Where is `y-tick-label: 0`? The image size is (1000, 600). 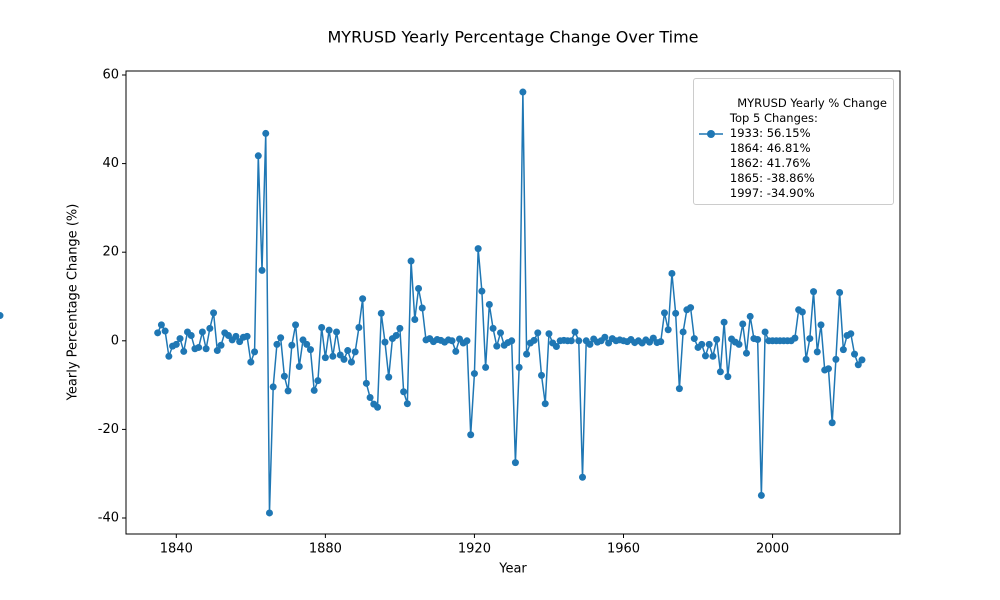
y-tick-label: 0 is located at coordinates (115, 340).